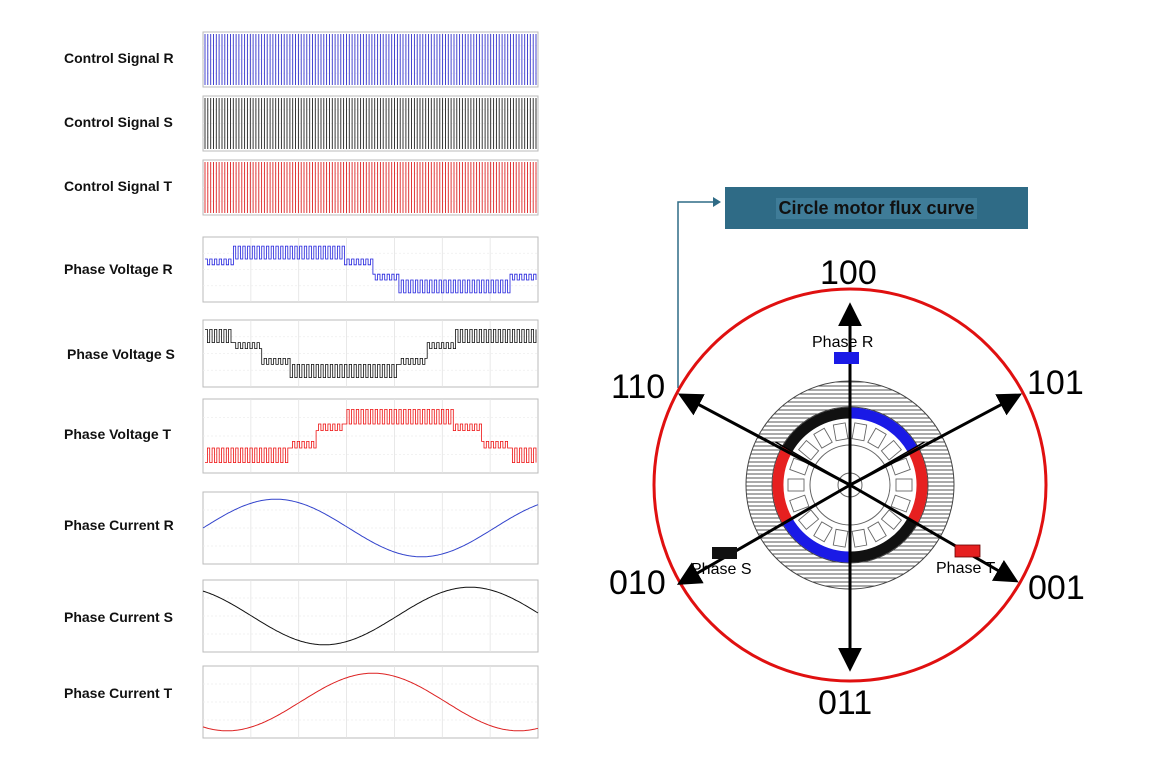 The width and height of the screenshot is (1150, 758). I want to click on row-label-phase-current-t: Phase Current T, so click(118, 693).